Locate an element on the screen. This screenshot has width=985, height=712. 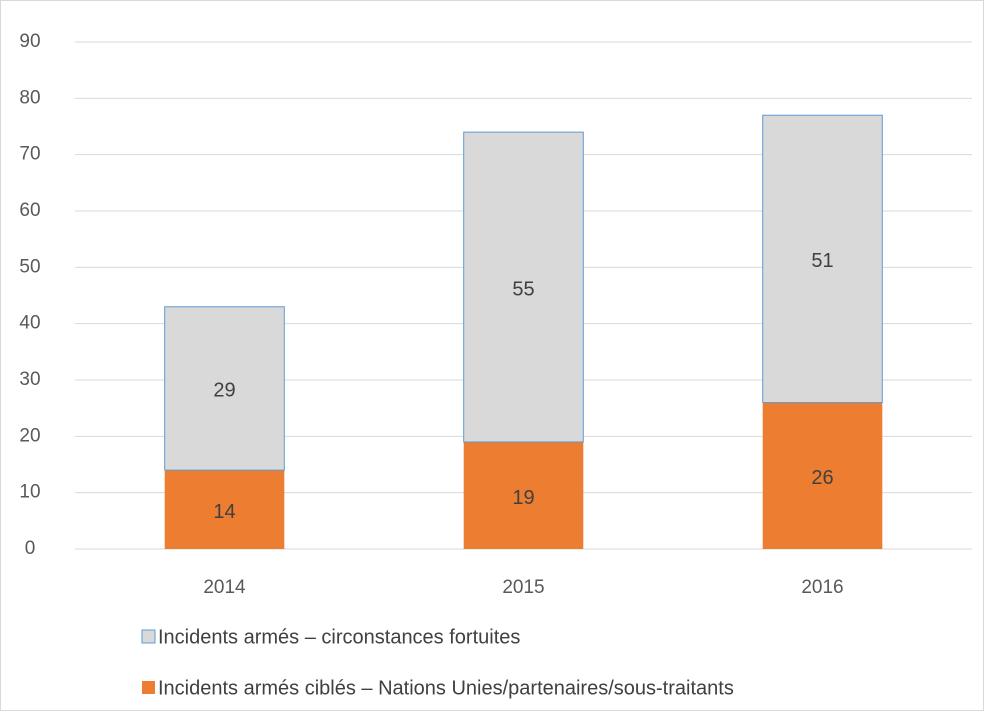
y-tick-label: 90 is located at coordinates (29, 41).